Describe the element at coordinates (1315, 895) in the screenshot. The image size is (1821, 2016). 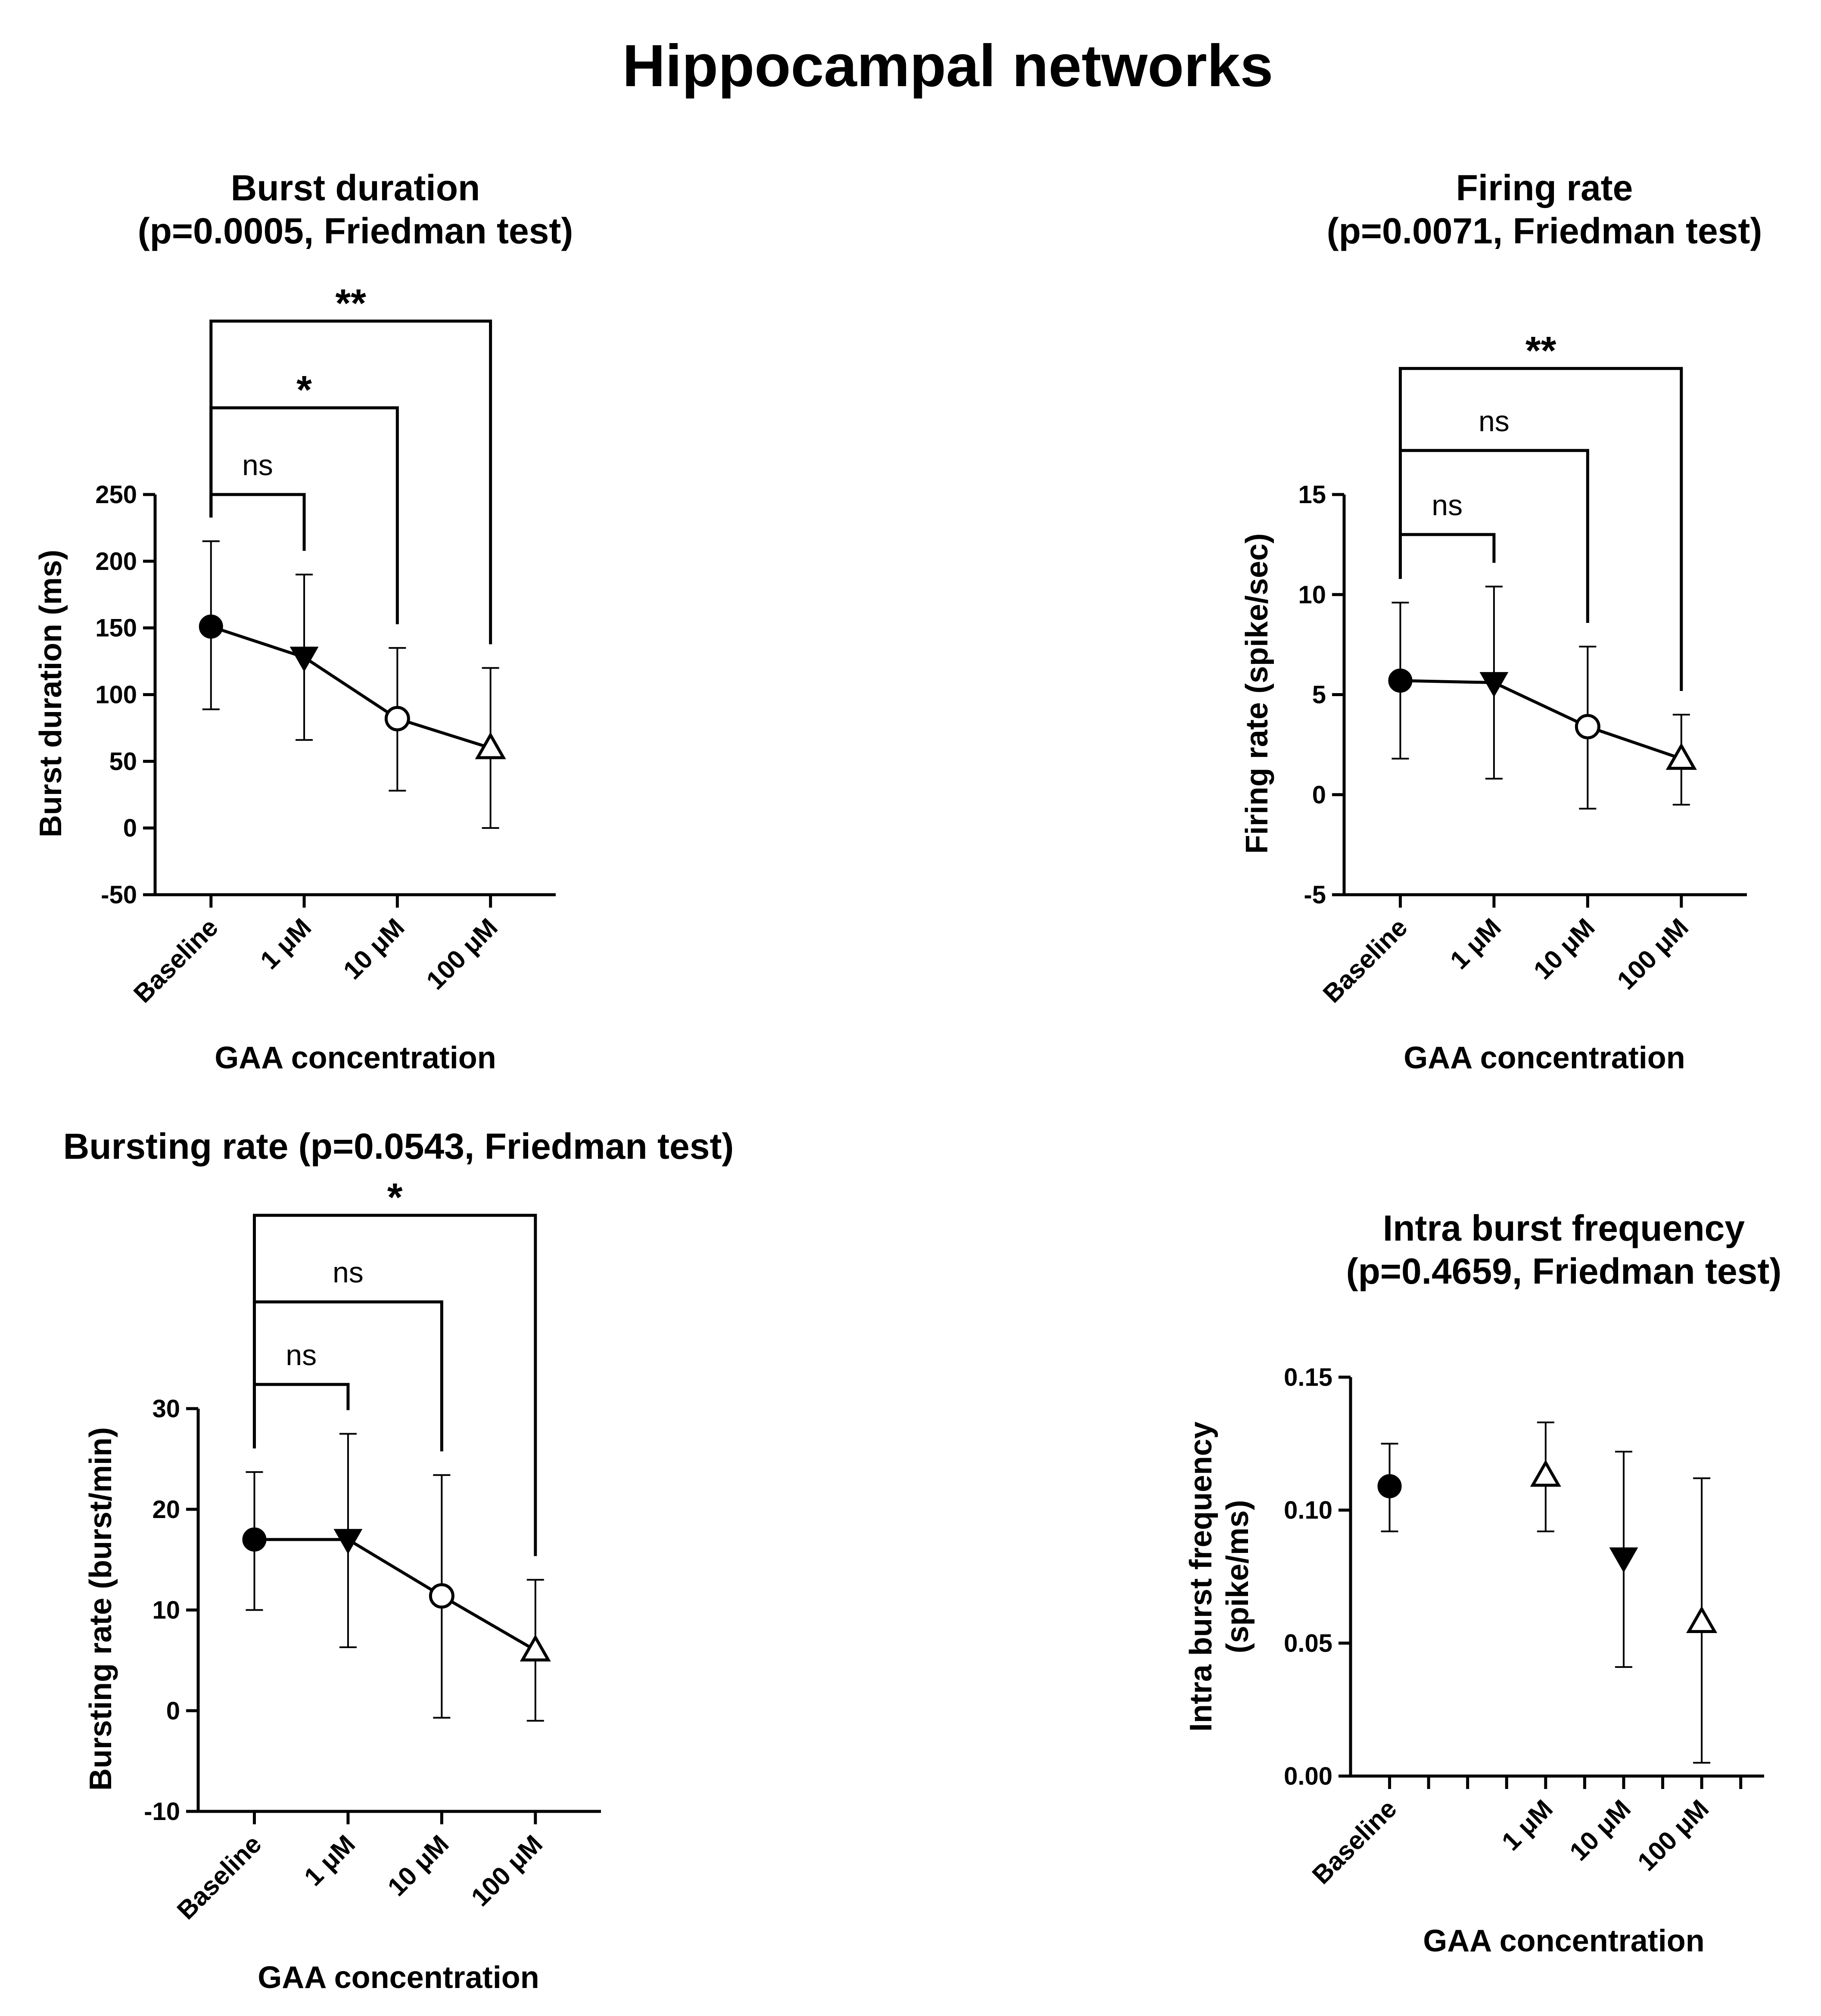
I see `y-tick-label: -5` at that location.